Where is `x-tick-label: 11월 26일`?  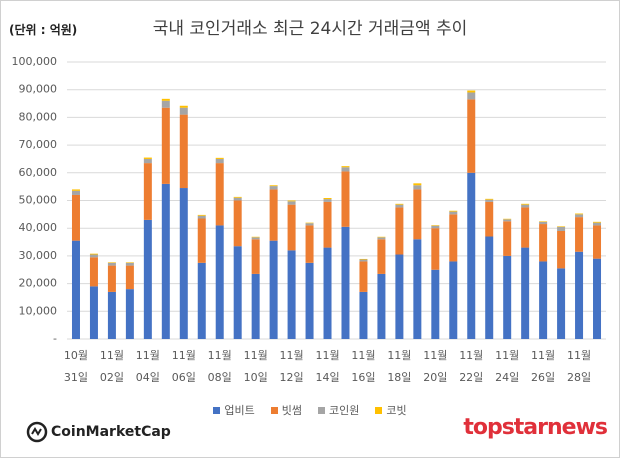
x-tick-label: 11월 26일 is located at coordinates (543, 366).